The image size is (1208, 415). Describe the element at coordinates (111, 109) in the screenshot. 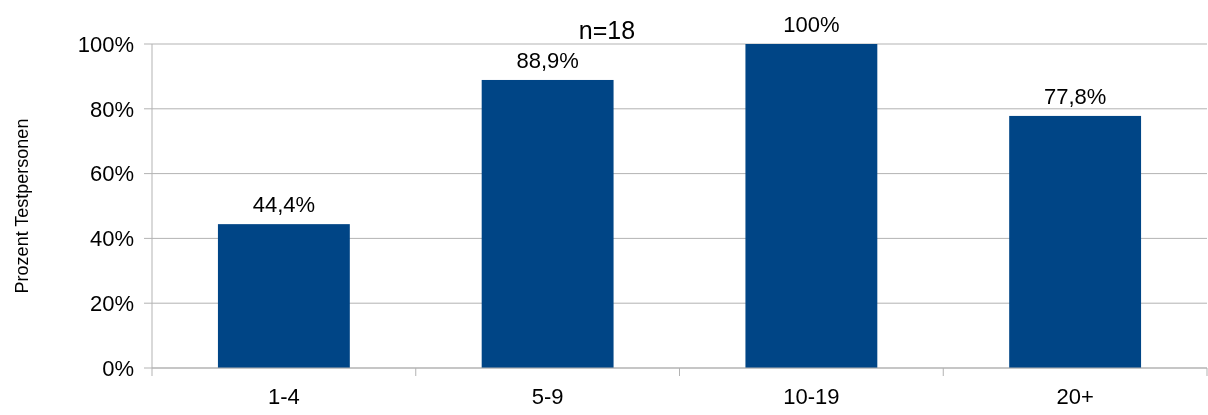

I see `y-tick-label: 80%` at that location.